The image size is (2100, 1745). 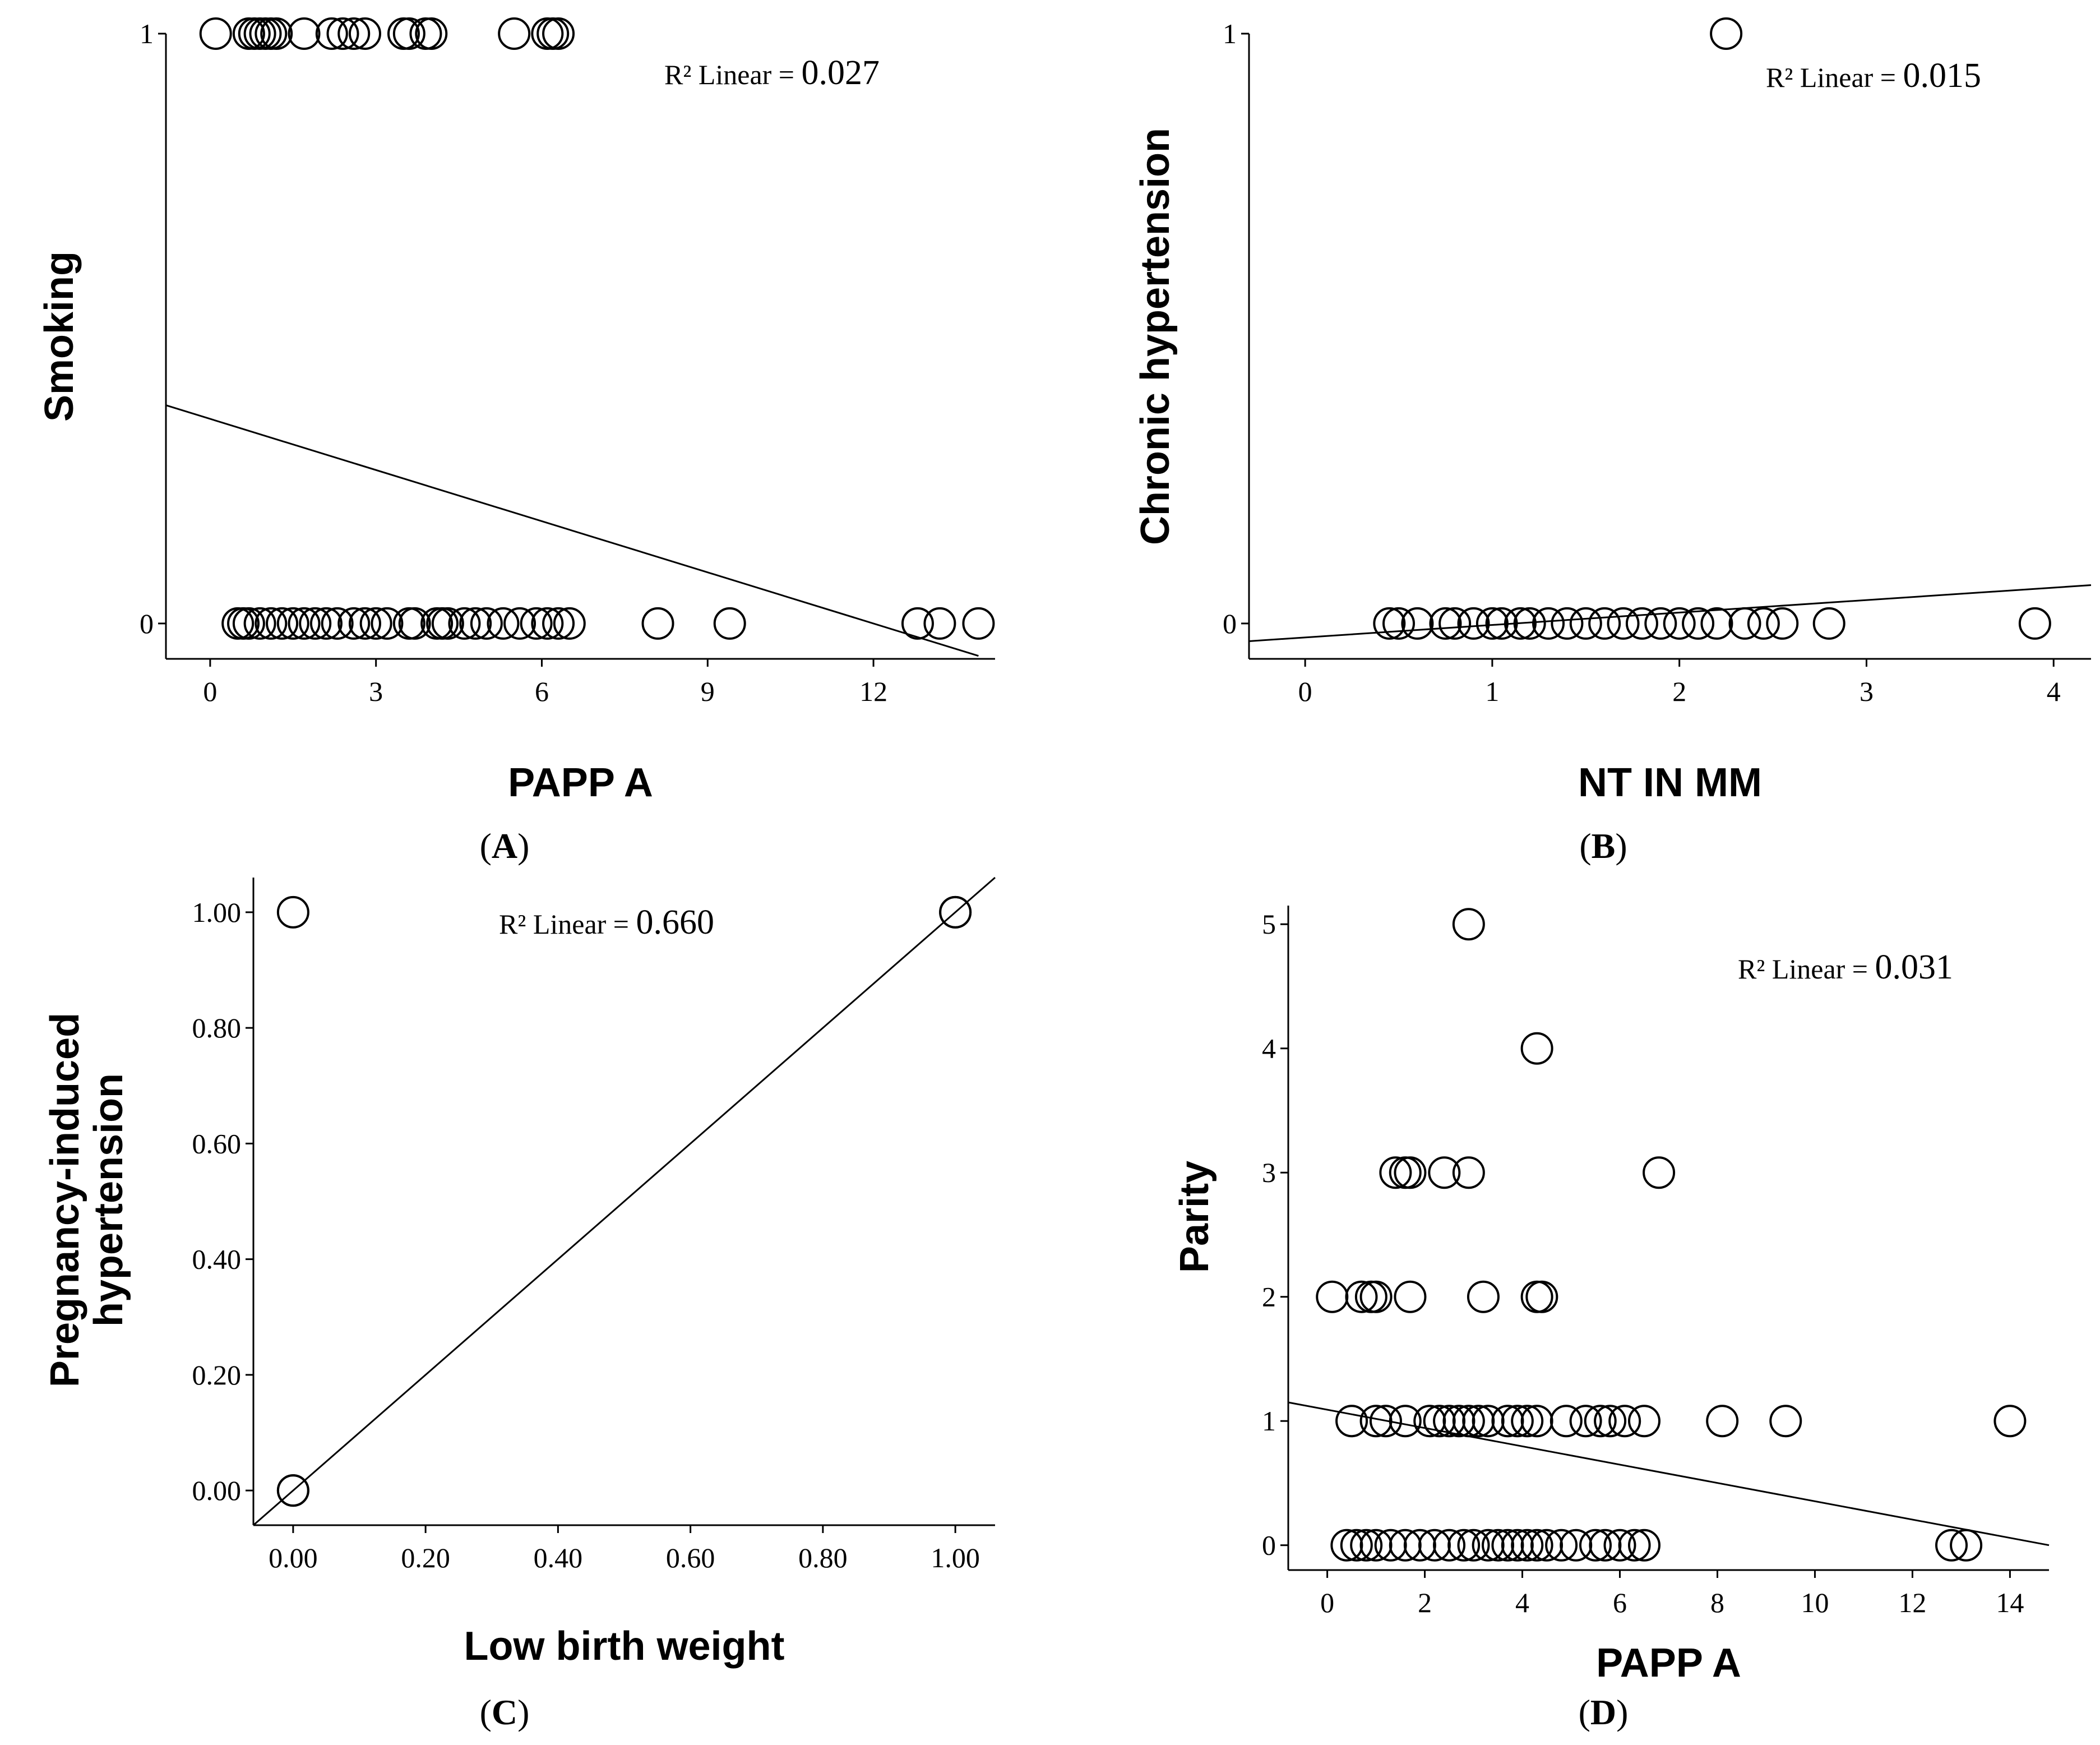 I want to click on x-tick-label: 0.60, so click(x=690, y=1558).